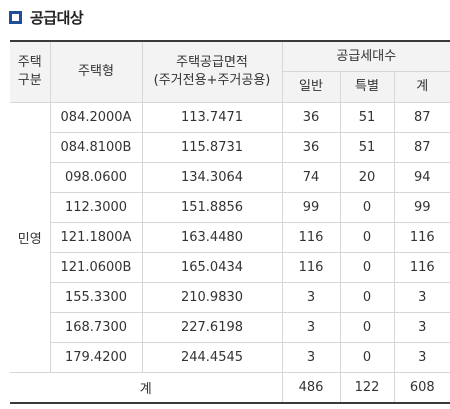  I want to click on header-total: 계, so click(421, 87).